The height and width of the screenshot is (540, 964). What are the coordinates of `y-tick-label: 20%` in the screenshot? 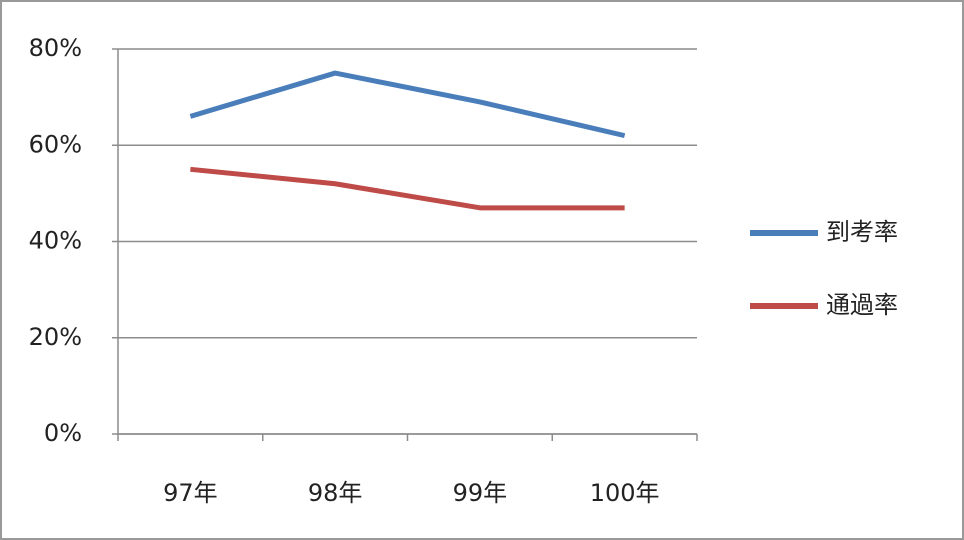 It's located at (55, 337).